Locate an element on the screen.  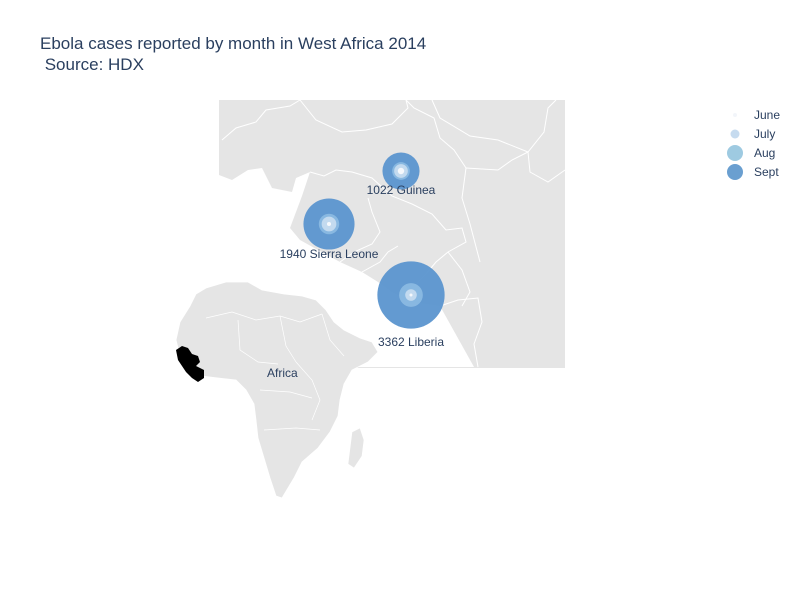
case-bubbles is located at coordinates (374, 240).